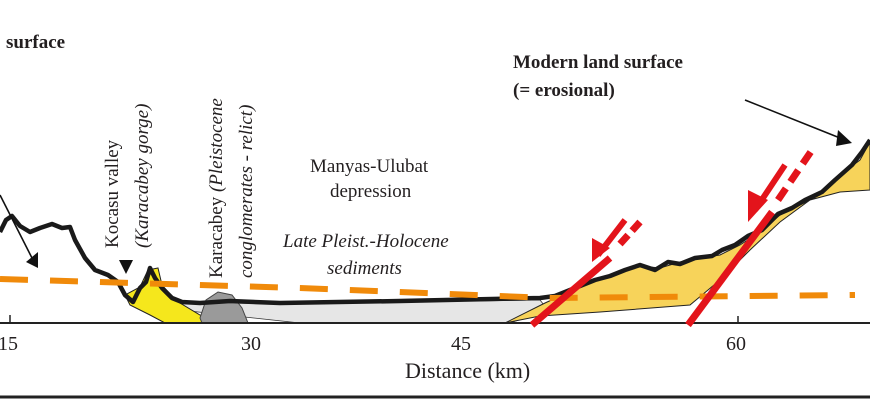 The image size is (870, 400). What do you see at coordinates (142, 176) in the screenshot?
I see `karacabey-gorge-label: (Karacabey gorge)` at bounding box center [142, 176].